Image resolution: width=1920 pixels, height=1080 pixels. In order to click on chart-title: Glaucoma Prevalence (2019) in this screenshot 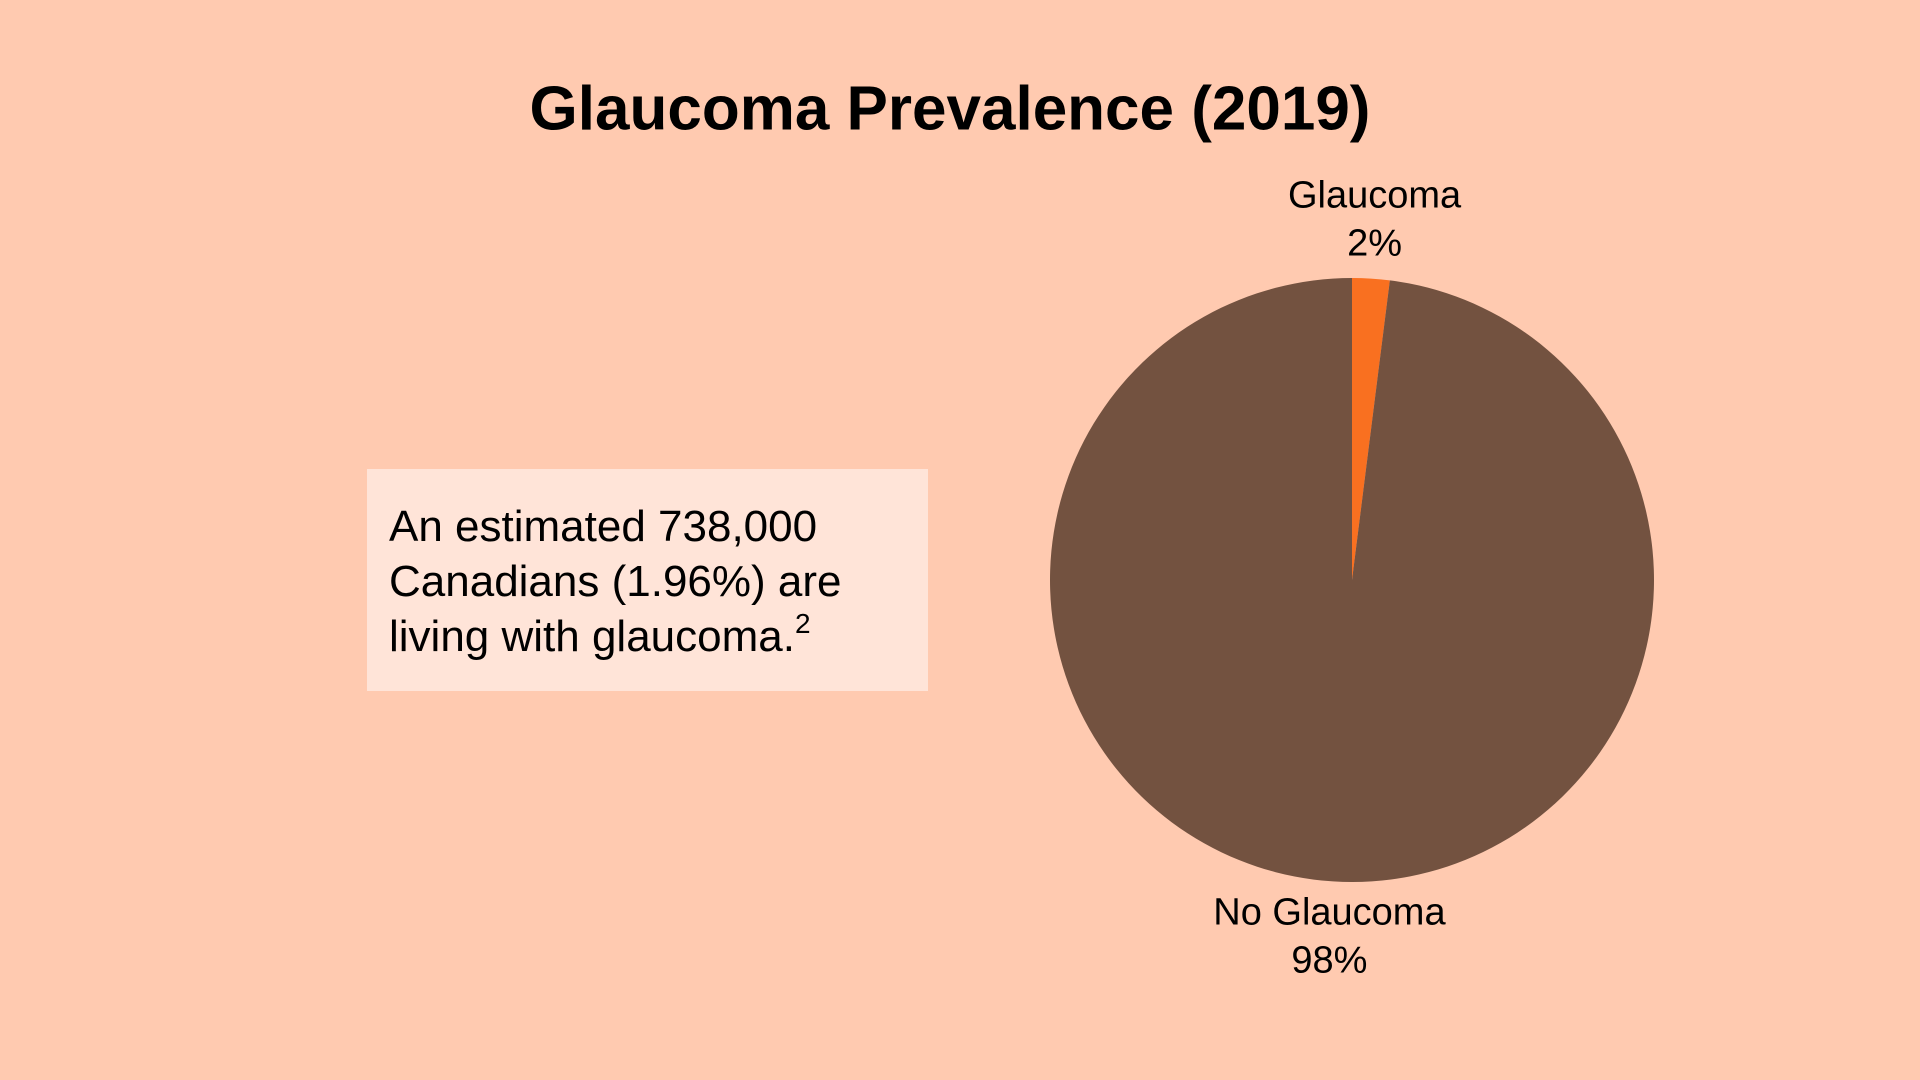, I will do `click(950, 108)`.